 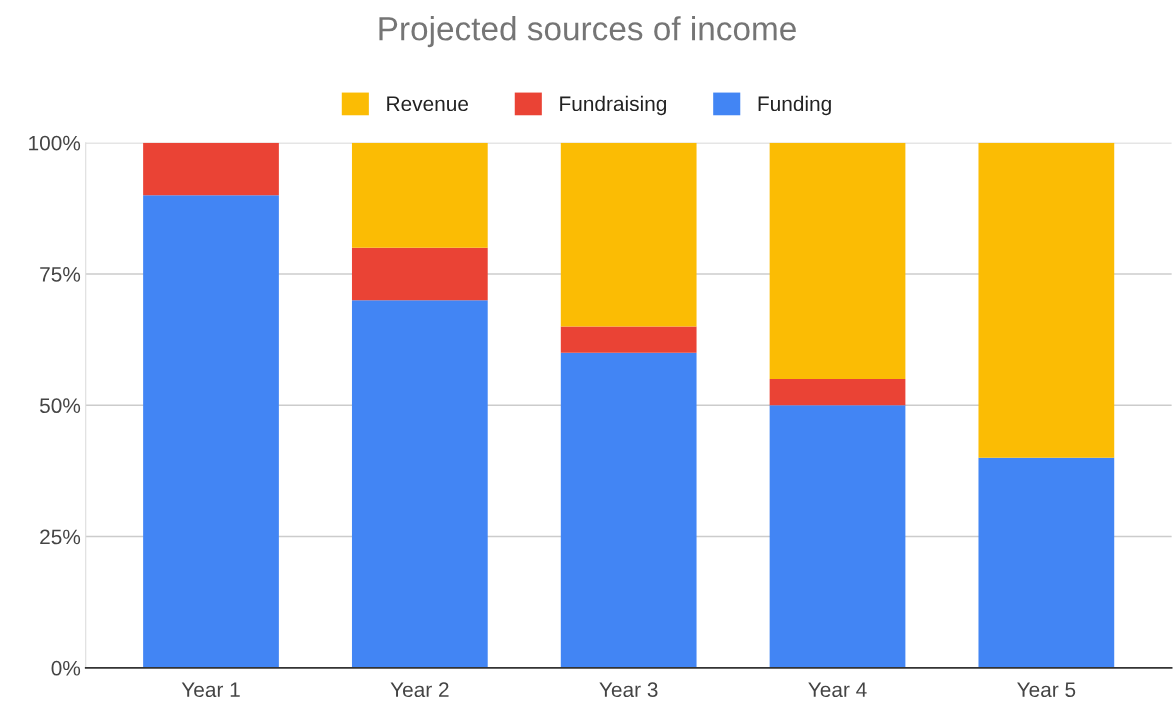 I want to click on legend-label: Revenue, so click(x=427, y=104).